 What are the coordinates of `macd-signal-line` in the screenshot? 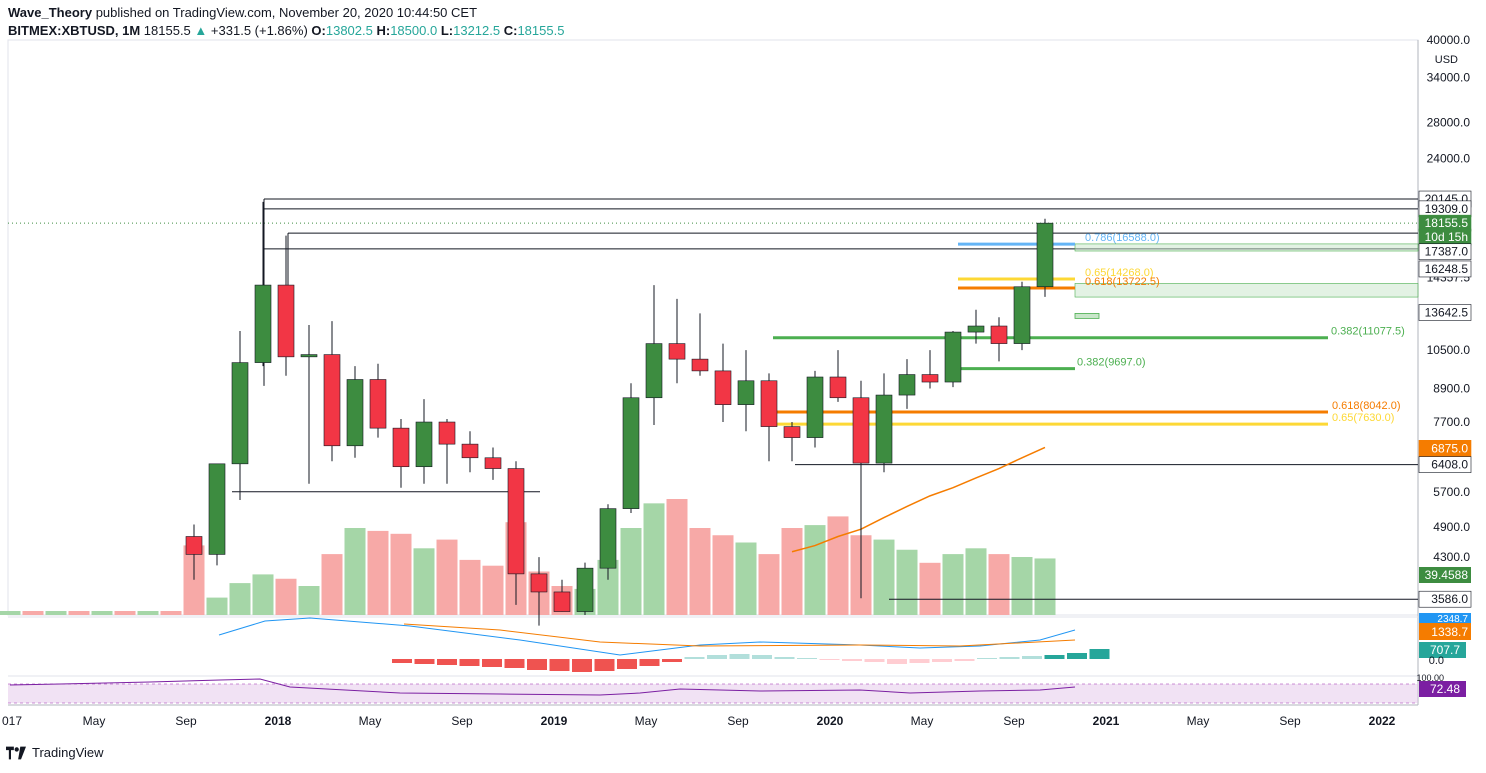 It's located at (739, 635).